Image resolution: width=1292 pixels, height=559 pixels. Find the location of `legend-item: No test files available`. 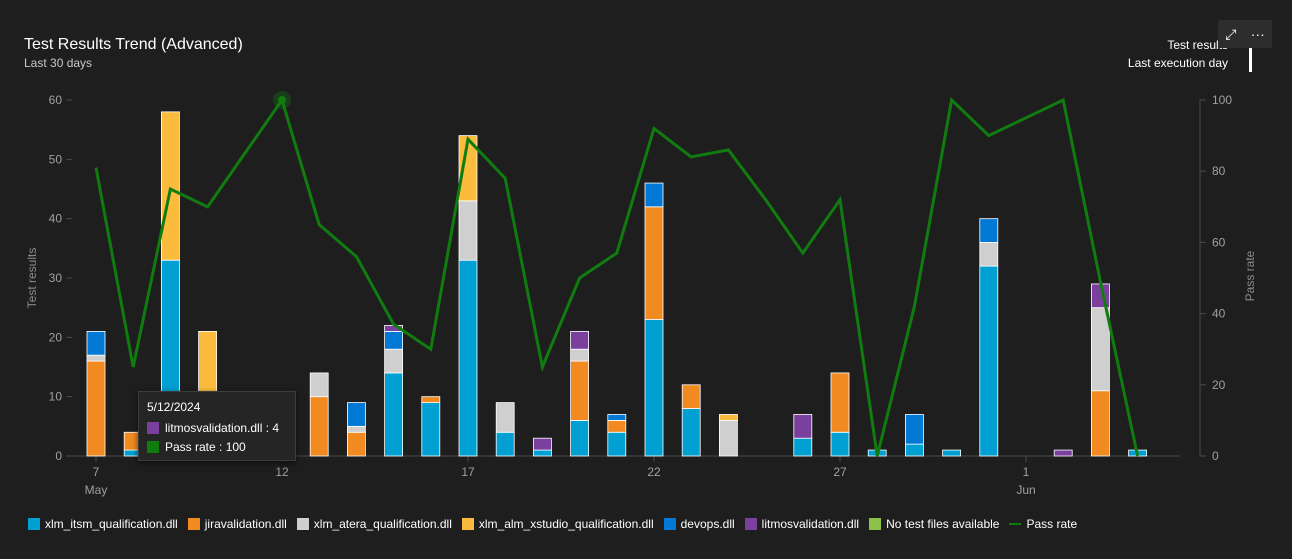

legend-item: No test files available is located at coordinates (934, 524).